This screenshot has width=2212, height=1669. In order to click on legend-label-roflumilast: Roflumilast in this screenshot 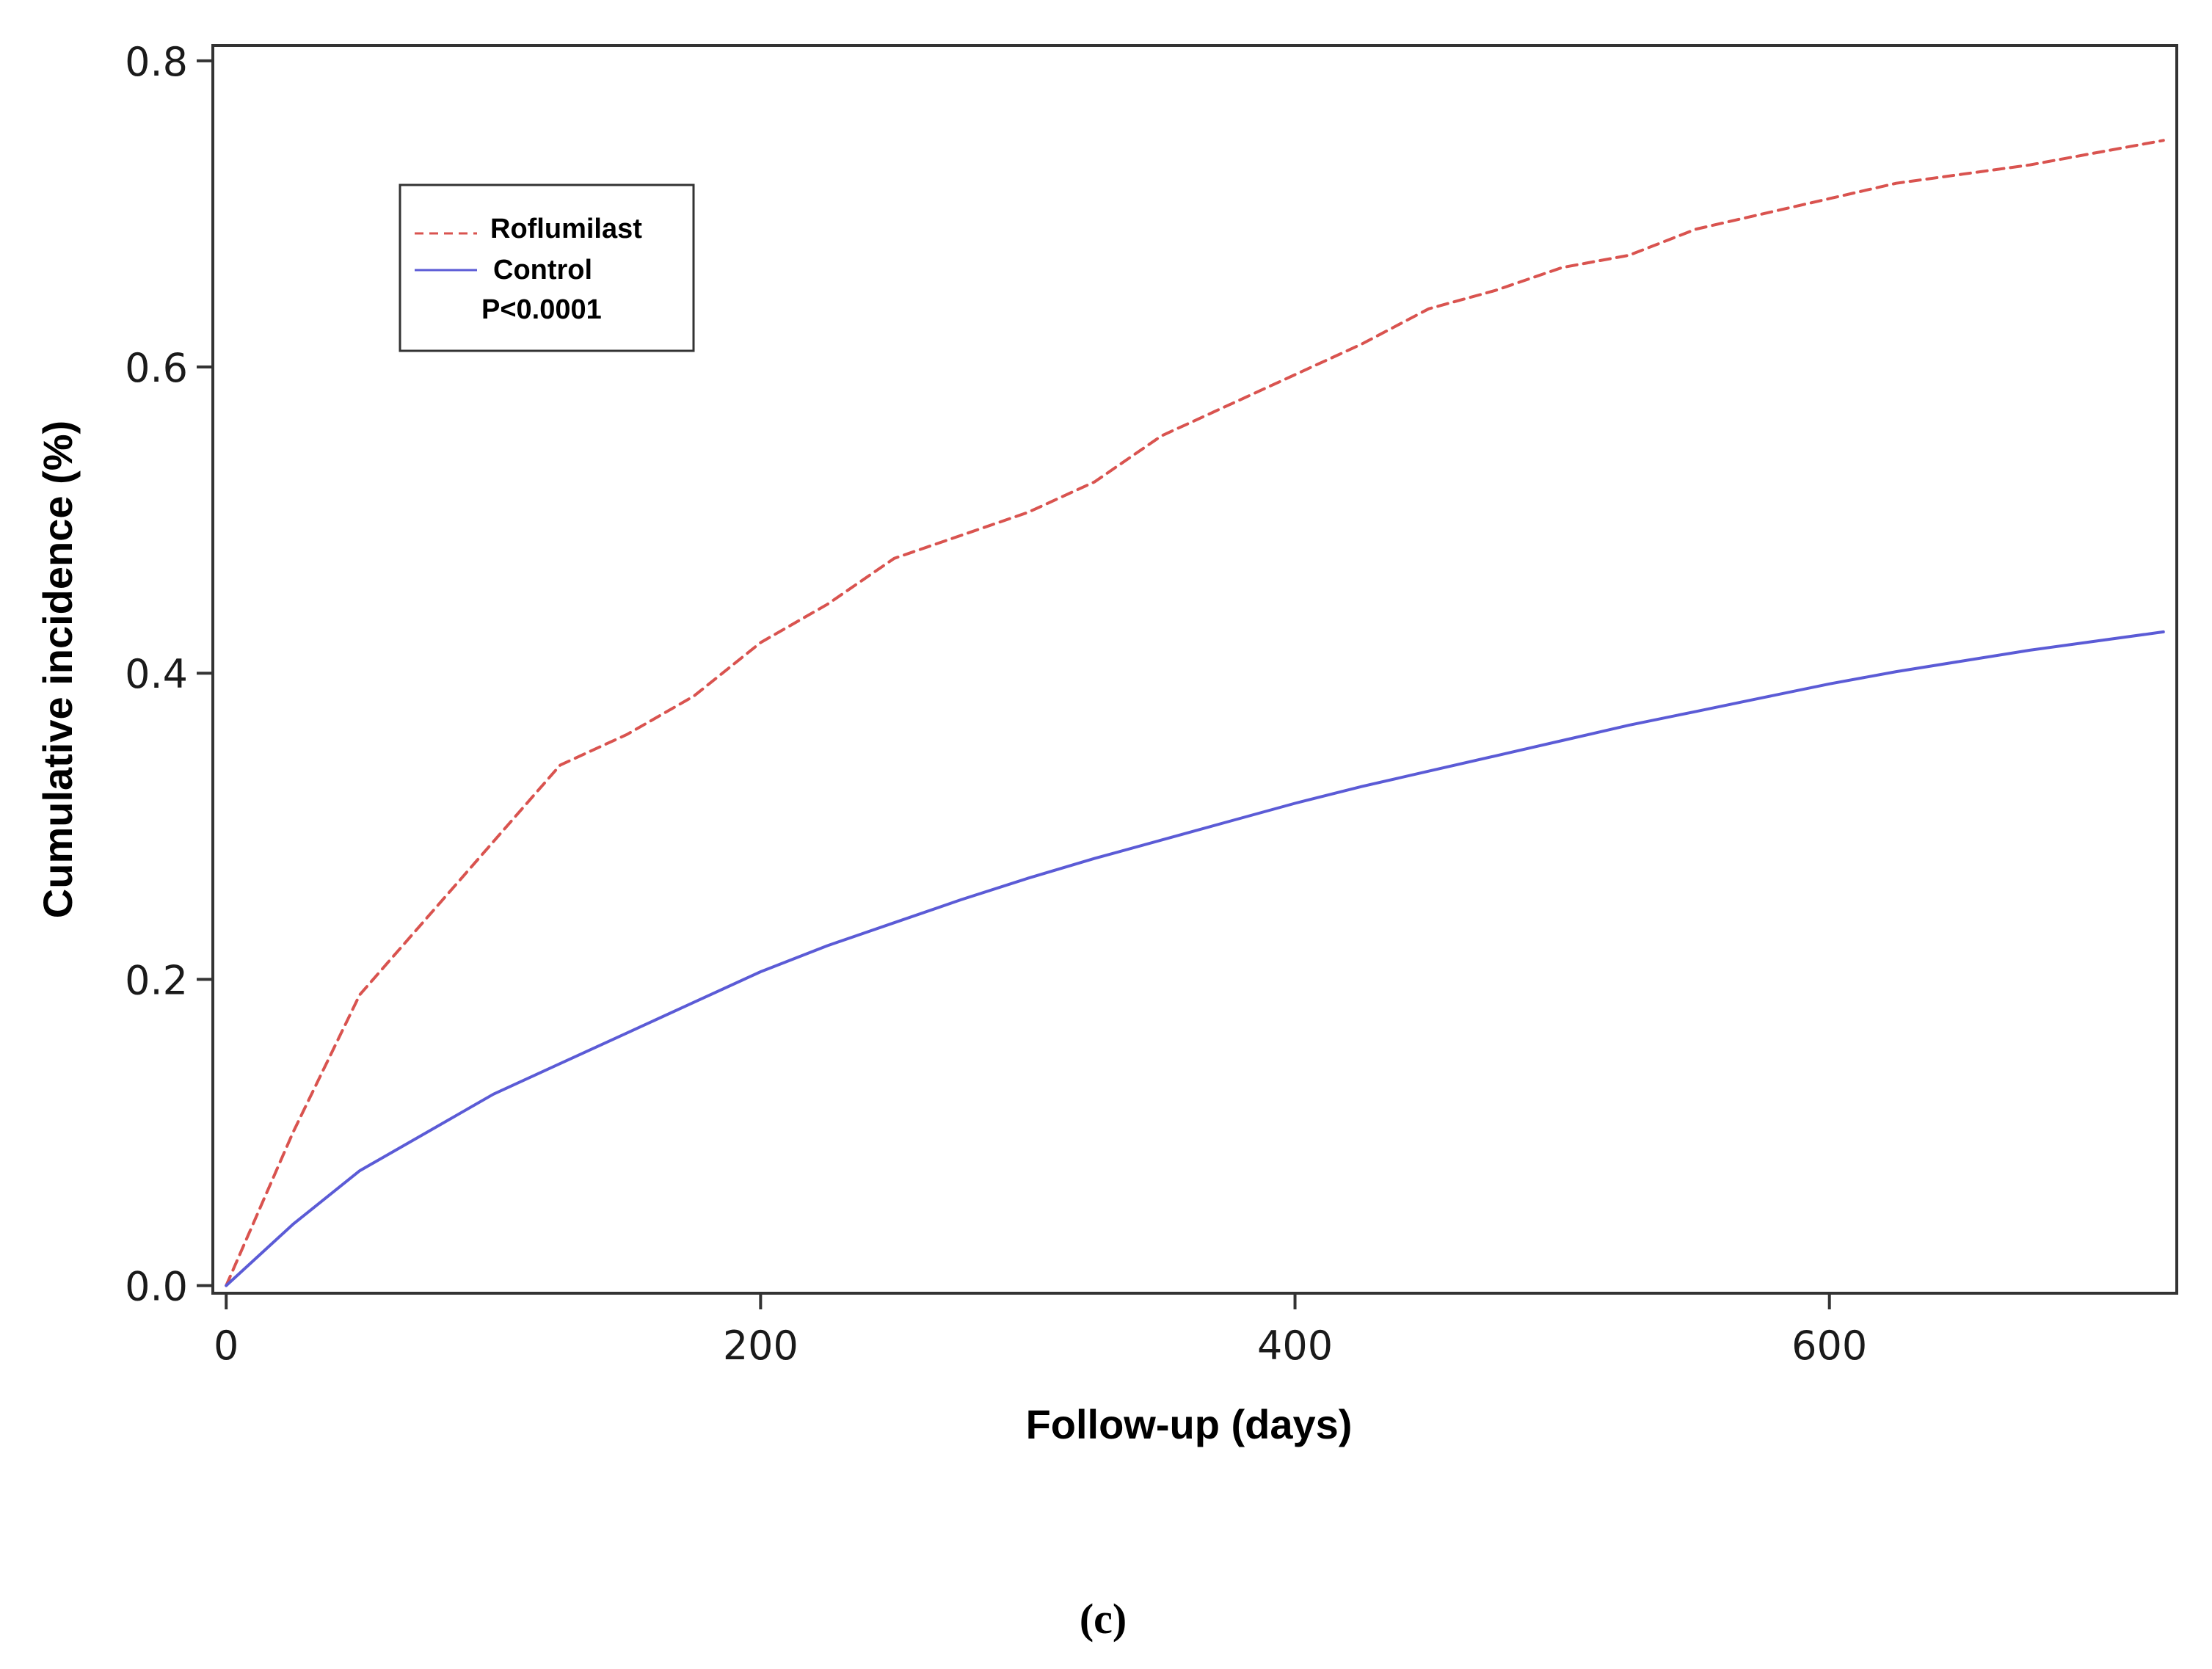, I will do `click(566, 229)`.